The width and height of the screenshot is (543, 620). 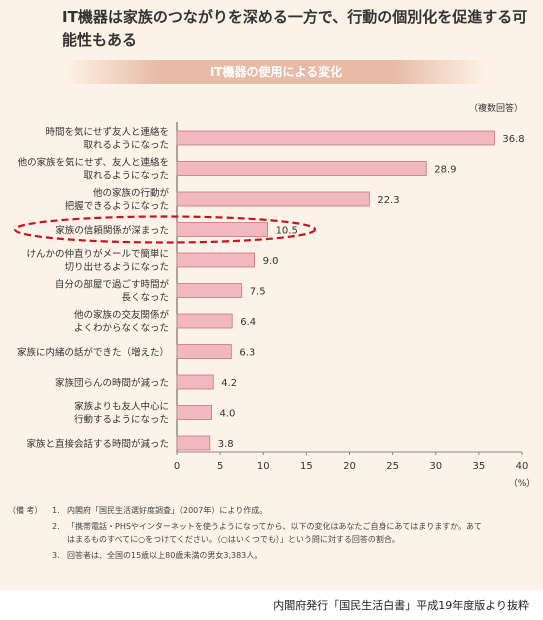 I want to click on category-label: 家族に内緒の話ができた（増えた）, so click(x=93, y=353).